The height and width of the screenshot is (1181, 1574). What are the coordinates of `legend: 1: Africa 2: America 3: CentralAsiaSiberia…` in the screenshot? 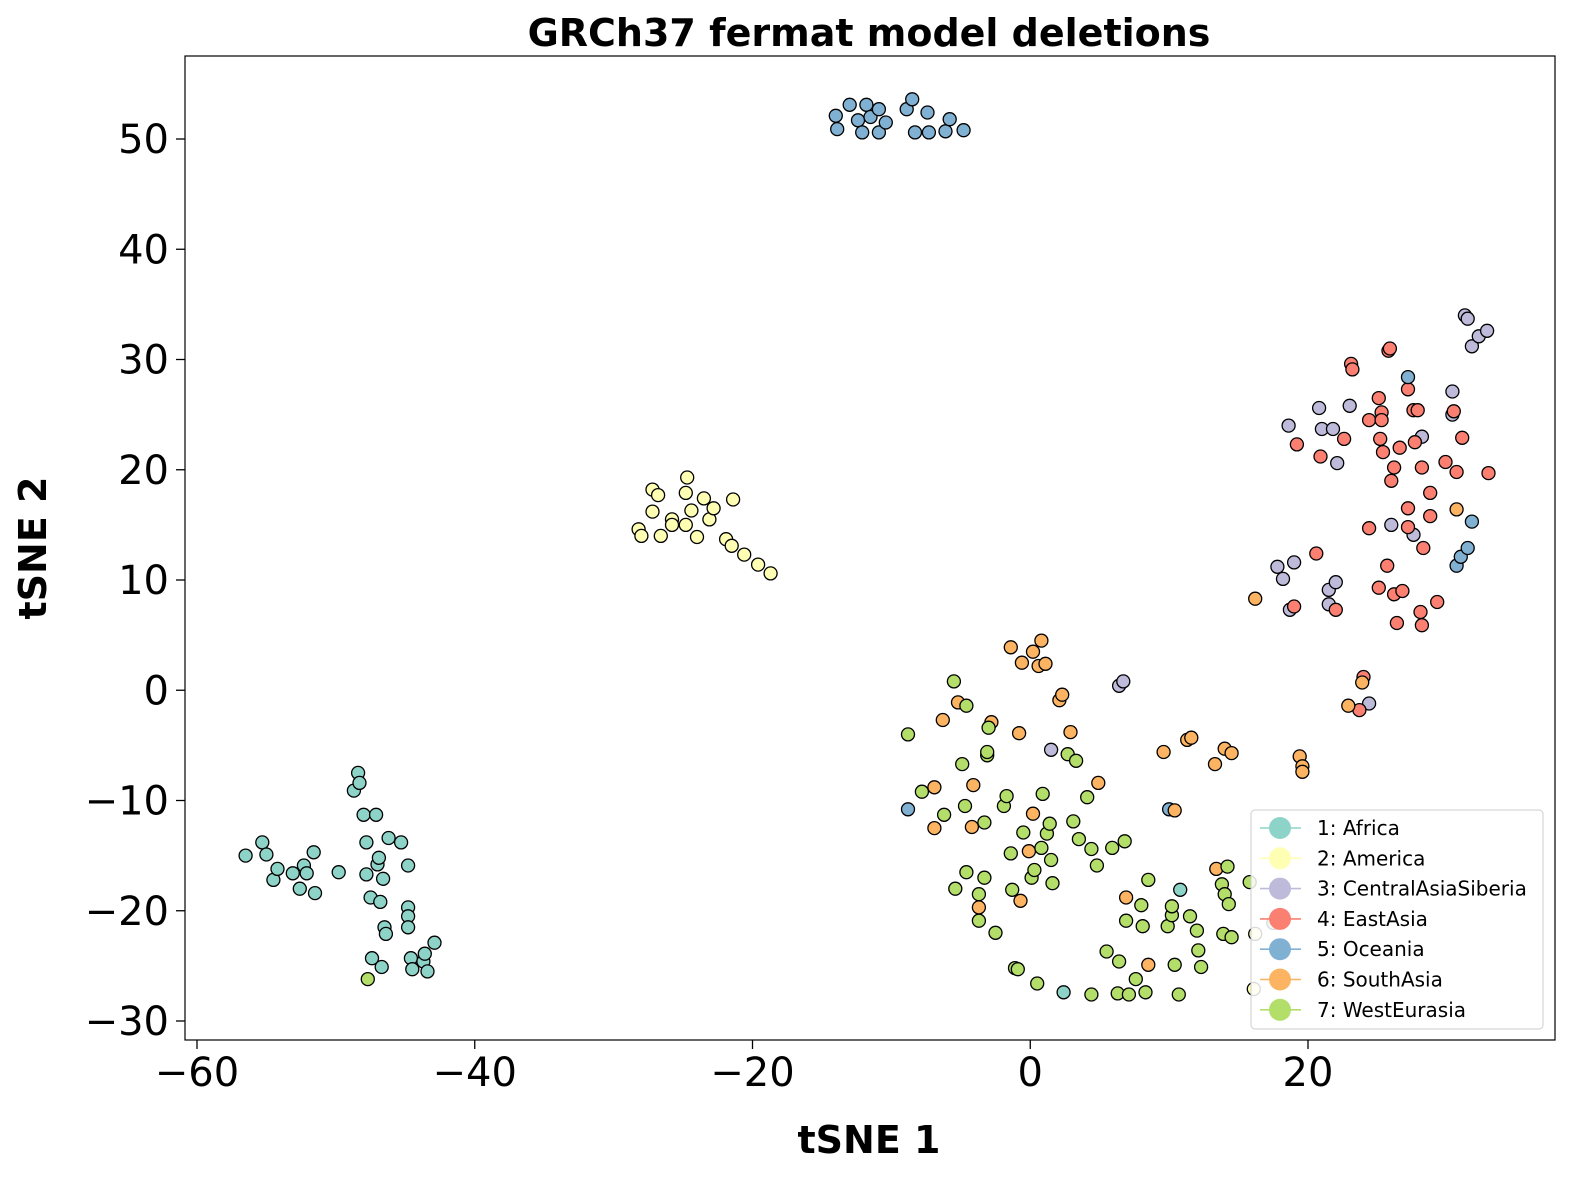 It's located at (1397, 919).